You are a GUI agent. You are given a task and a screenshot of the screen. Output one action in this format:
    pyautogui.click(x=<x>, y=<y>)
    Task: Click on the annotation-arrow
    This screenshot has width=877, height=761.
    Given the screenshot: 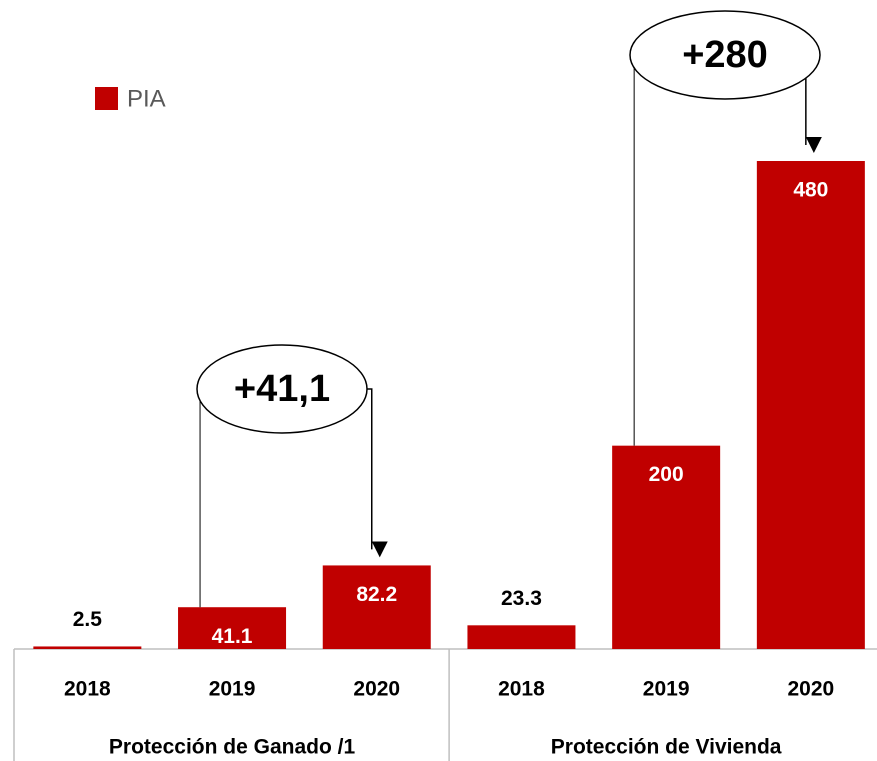 What is the action you would take?
    pyautogui.click(x=372, y=473)
    